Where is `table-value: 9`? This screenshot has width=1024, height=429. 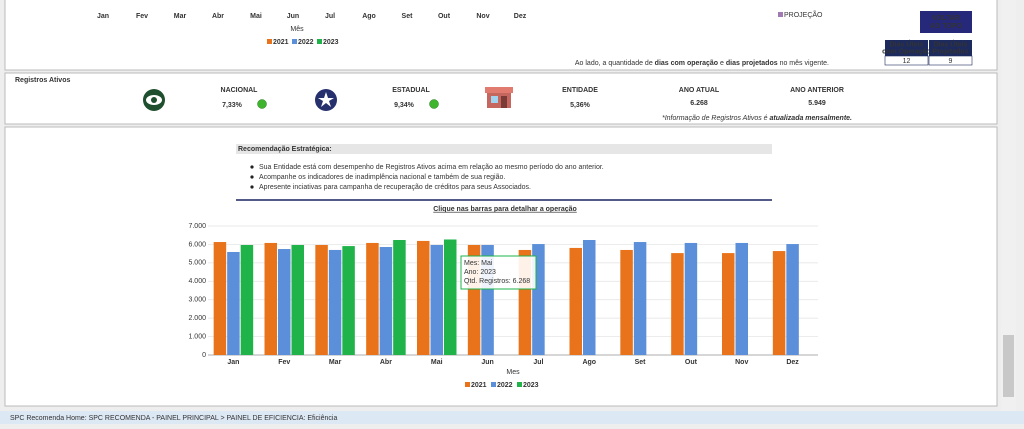
table-value: 9 is located at coordinates (951, 61).